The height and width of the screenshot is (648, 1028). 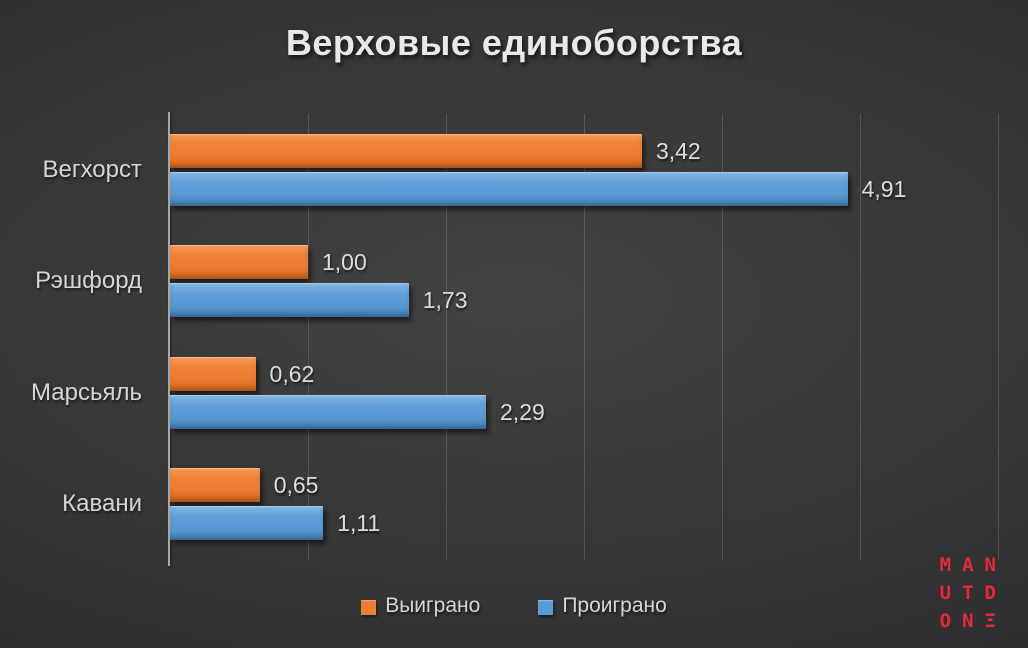 What do you see at coordinates (884, 188) in the screenshot?
I see `bar-value-label: 4,91` at bounding box center [884, 188].